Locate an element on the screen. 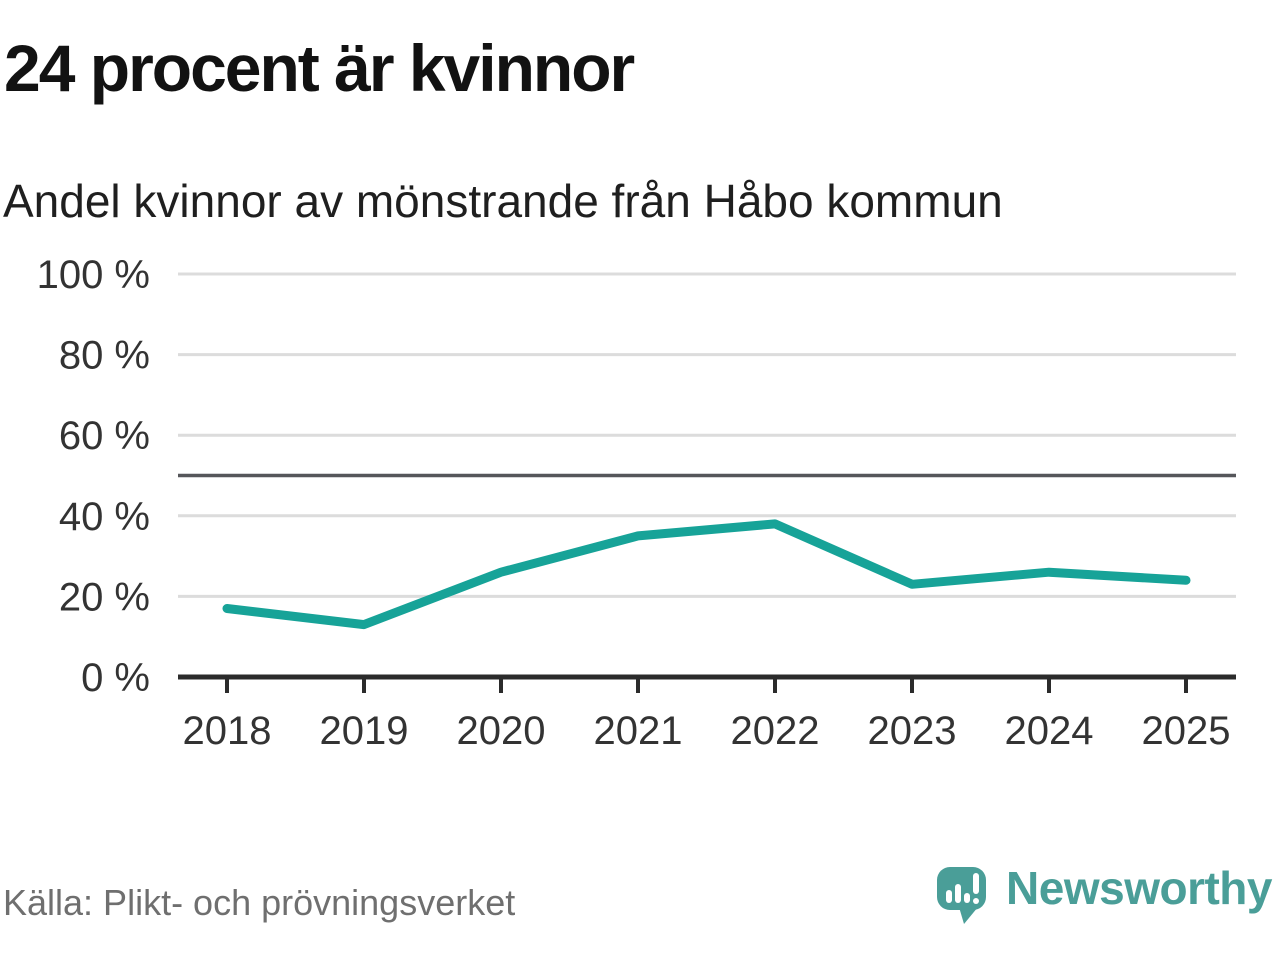  x-tick-label: 2022 is located at coordinates (775, 731).